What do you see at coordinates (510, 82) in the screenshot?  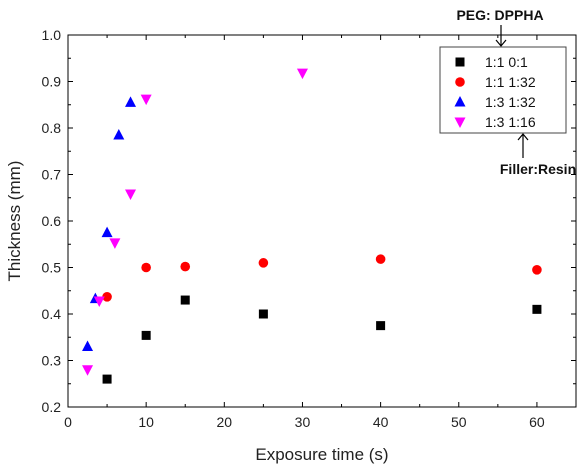 I see `legend-label-2: 1:1 1:32` at bounding box center [510, 82].